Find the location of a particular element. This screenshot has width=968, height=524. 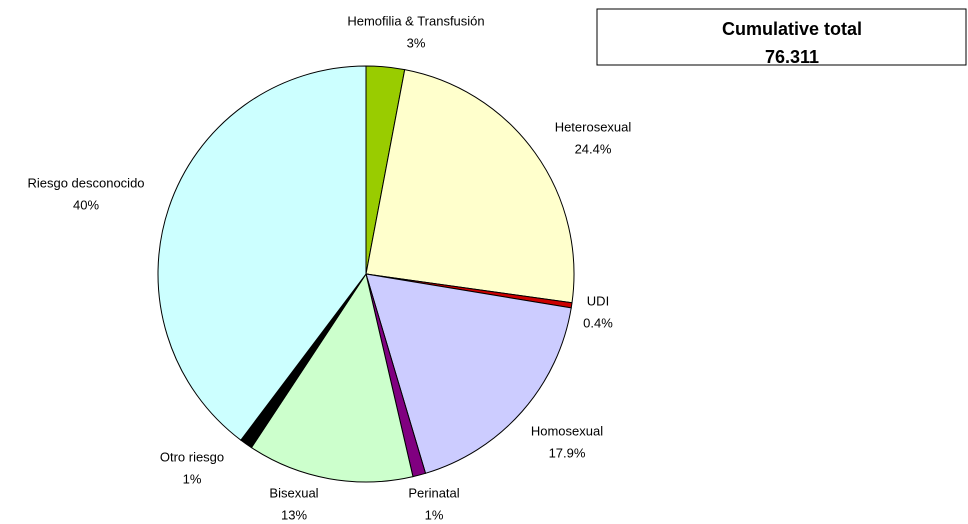

total-title: Cumulative total is located at coordinates (792, 29).